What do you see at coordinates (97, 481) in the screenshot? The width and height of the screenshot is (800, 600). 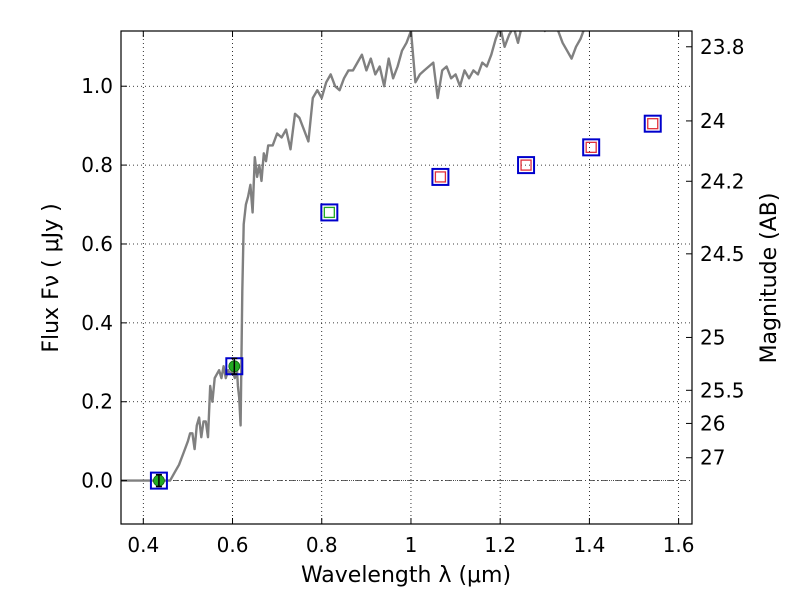 I see `y-tick-label: 0.0` at bounding box center [97, 481].